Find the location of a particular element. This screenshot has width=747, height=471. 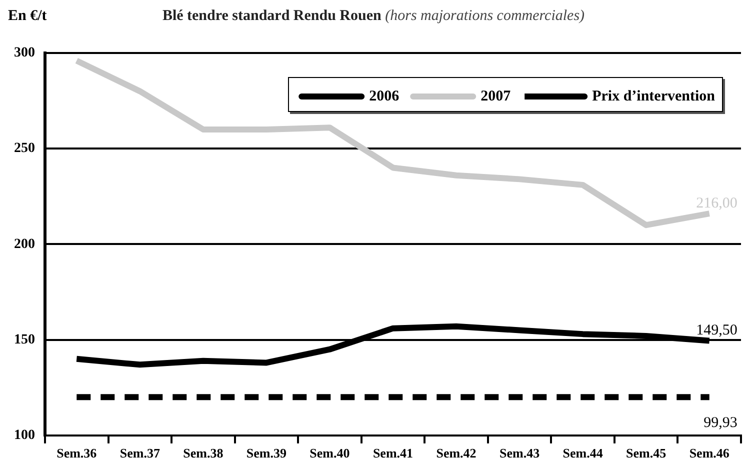

x-tick-label: Sem.41 is located at coordinates (393, 453).